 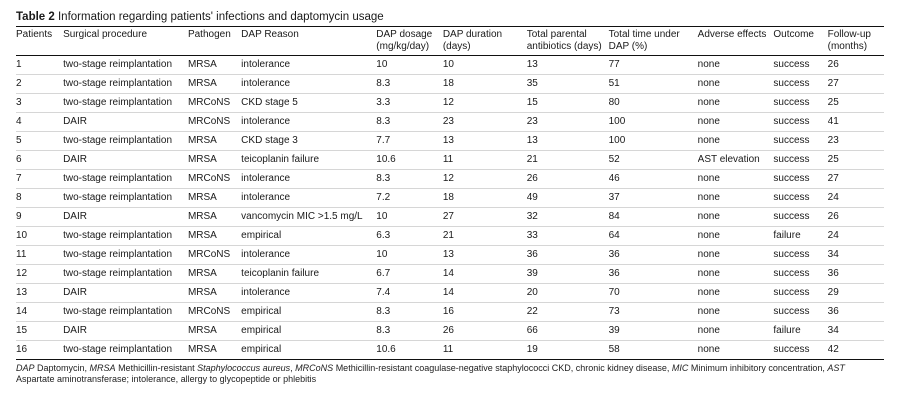 I want to click on table-cell: 6, so click(x=40, y=160).